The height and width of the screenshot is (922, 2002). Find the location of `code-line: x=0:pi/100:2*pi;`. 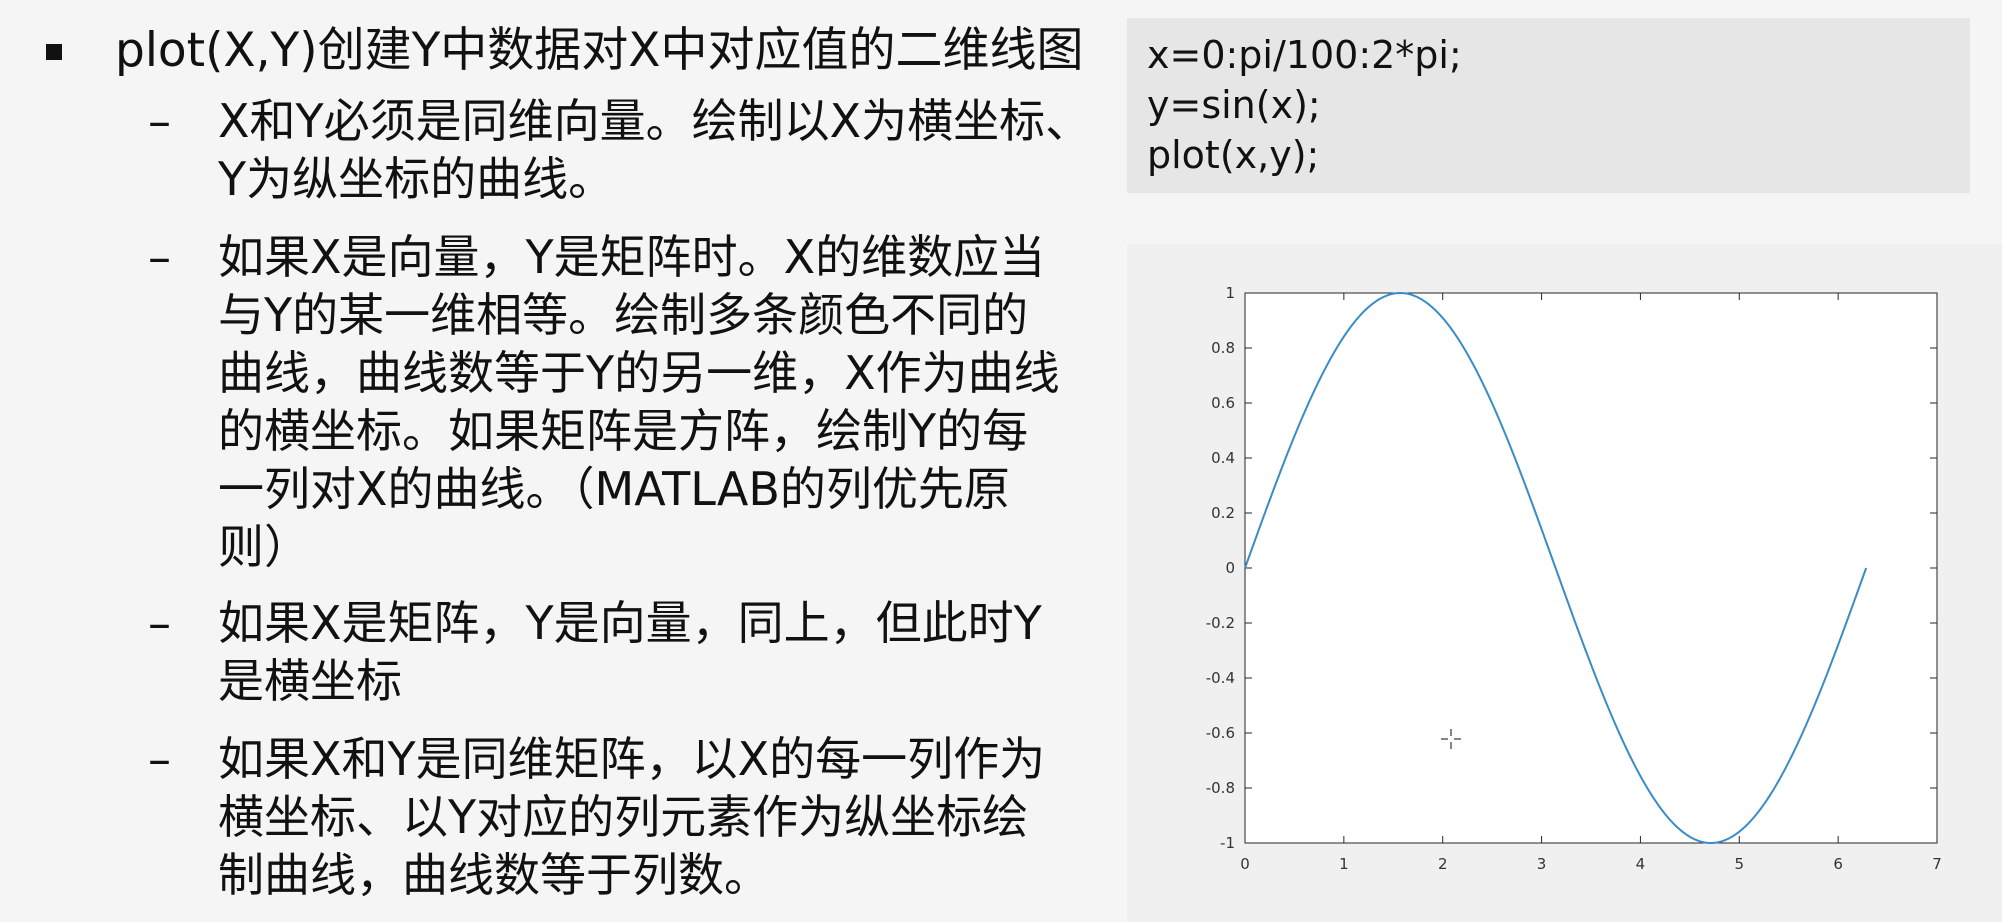

code-line: x=0:pi/100:2*pi; is located at coordinates (1304, 55).